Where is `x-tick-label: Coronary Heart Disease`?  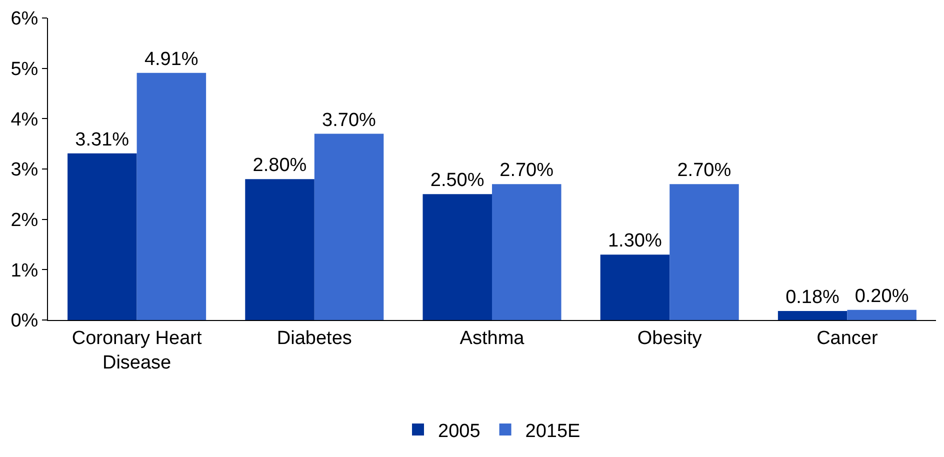 x-tick-label: Coronary Heart Disease is located at coordinates (137, 351).